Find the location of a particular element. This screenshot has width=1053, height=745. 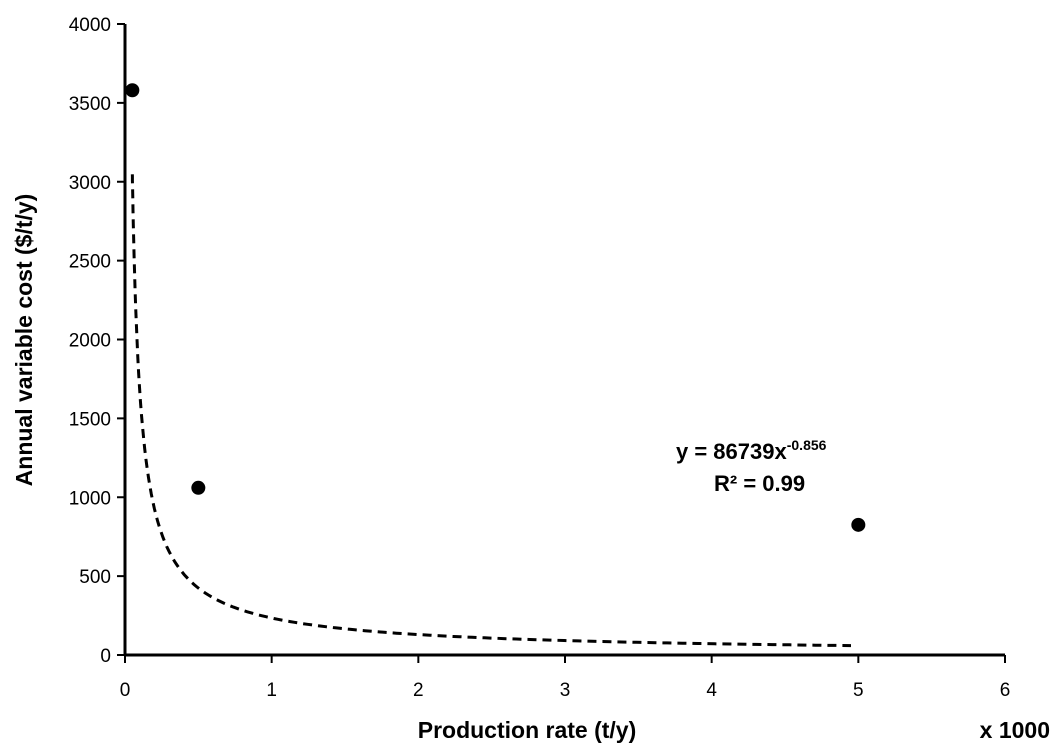

x-axis-title: Production rate (t/y) is located at coordinates (527, 730).